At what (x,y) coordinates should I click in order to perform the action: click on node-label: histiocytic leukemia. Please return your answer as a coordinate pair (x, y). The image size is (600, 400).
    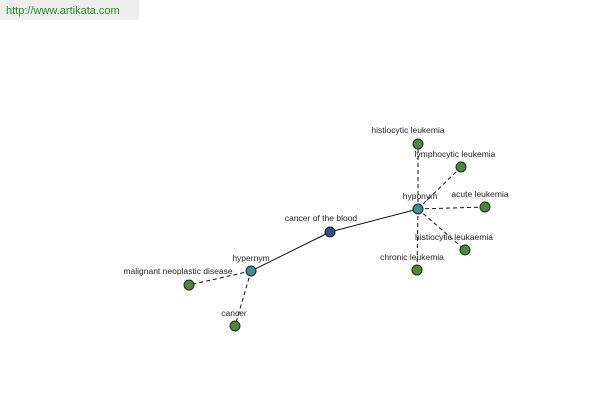
    Looking at the image, I should click on (407, 130).